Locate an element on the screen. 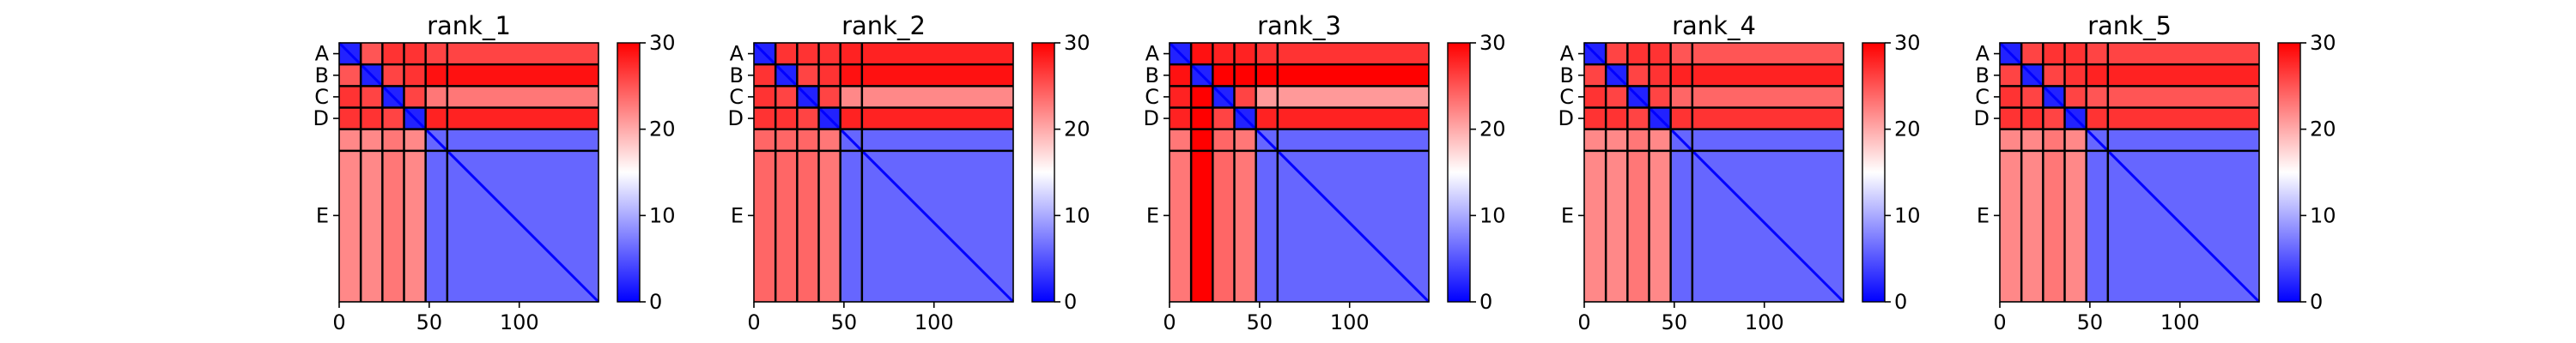 The height and width of the screenshot is (343, 2576). colorbar-tick-label: 20 is located at coordinates (1492, 129).